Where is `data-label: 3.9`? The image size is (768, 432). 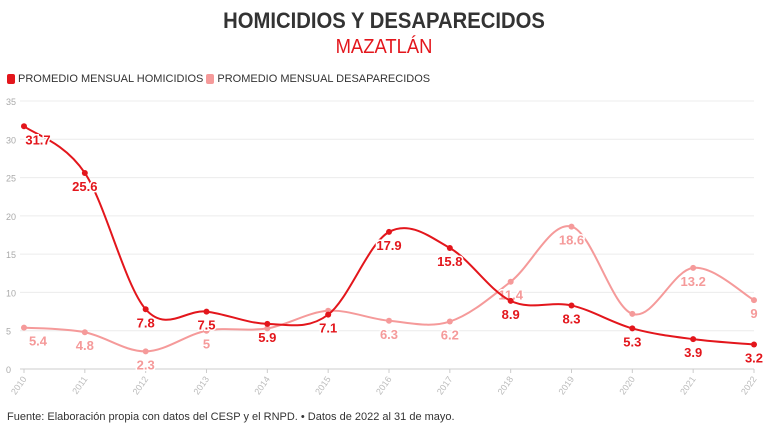 data-label: 3.9 is located at coordinates (693, 352).